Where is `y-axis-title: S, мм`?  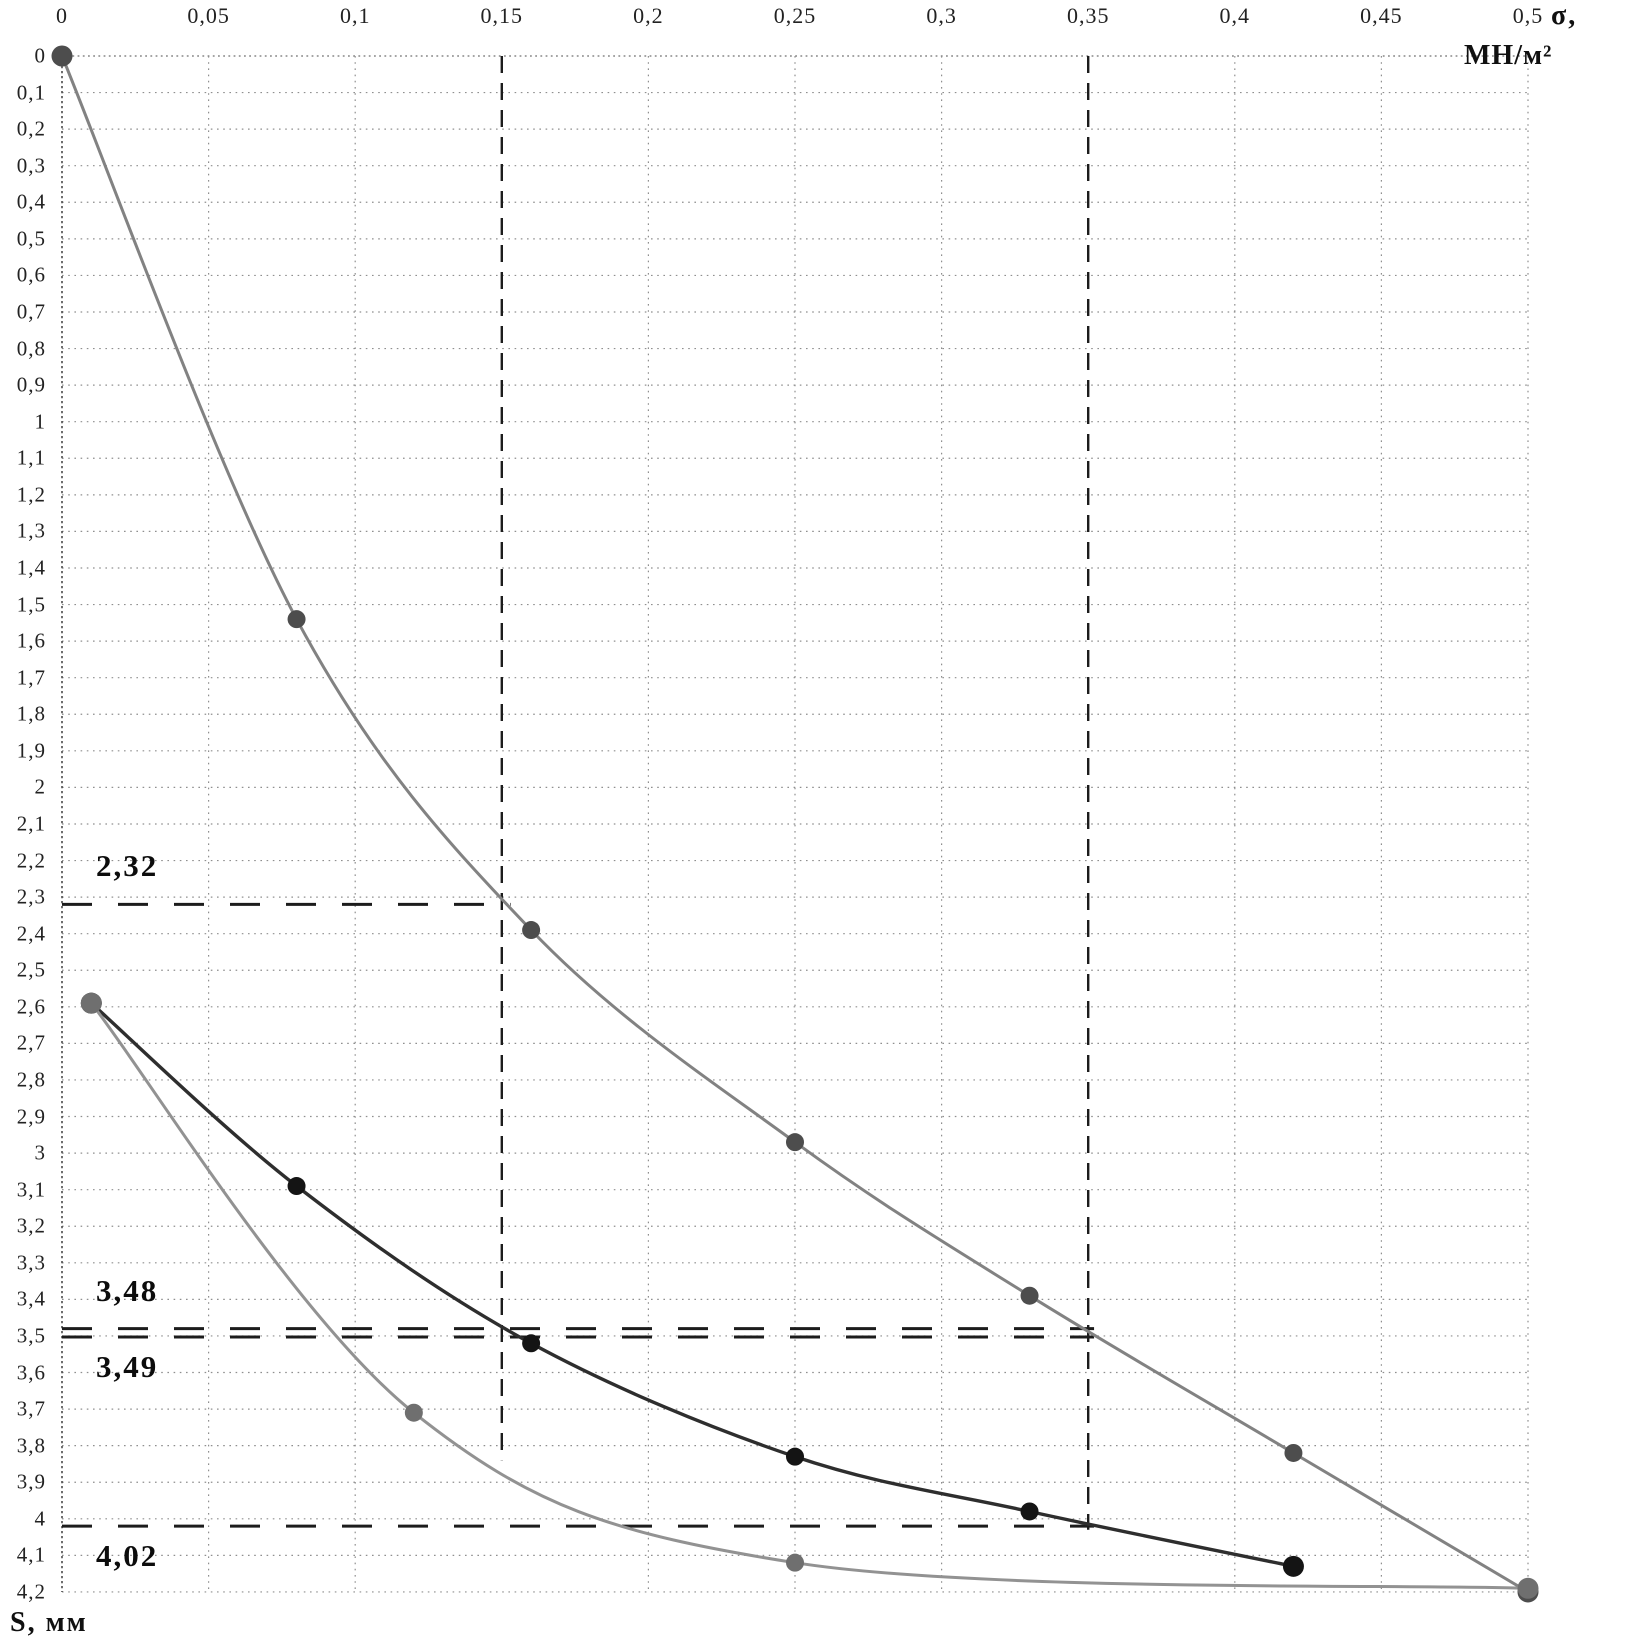
y-axis-title: S, мм is located at coordinates (49, 1622).